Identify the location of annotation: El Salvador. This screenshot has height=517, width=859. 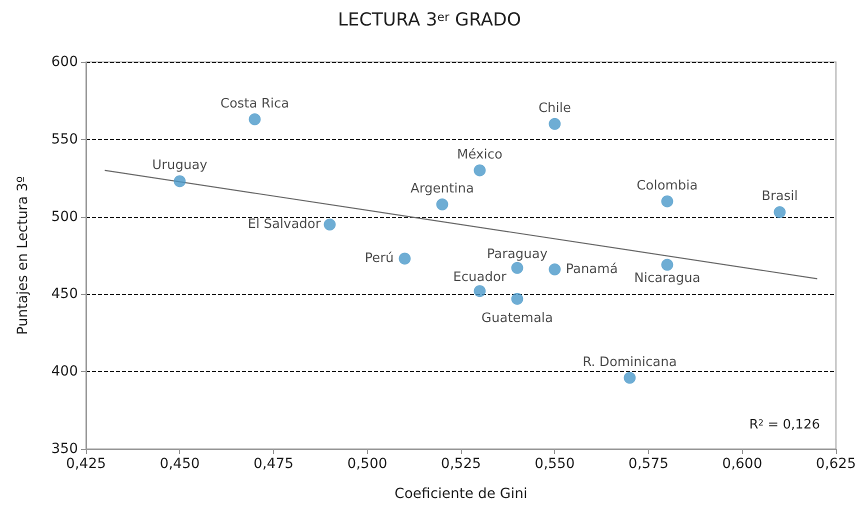
(285, 224).